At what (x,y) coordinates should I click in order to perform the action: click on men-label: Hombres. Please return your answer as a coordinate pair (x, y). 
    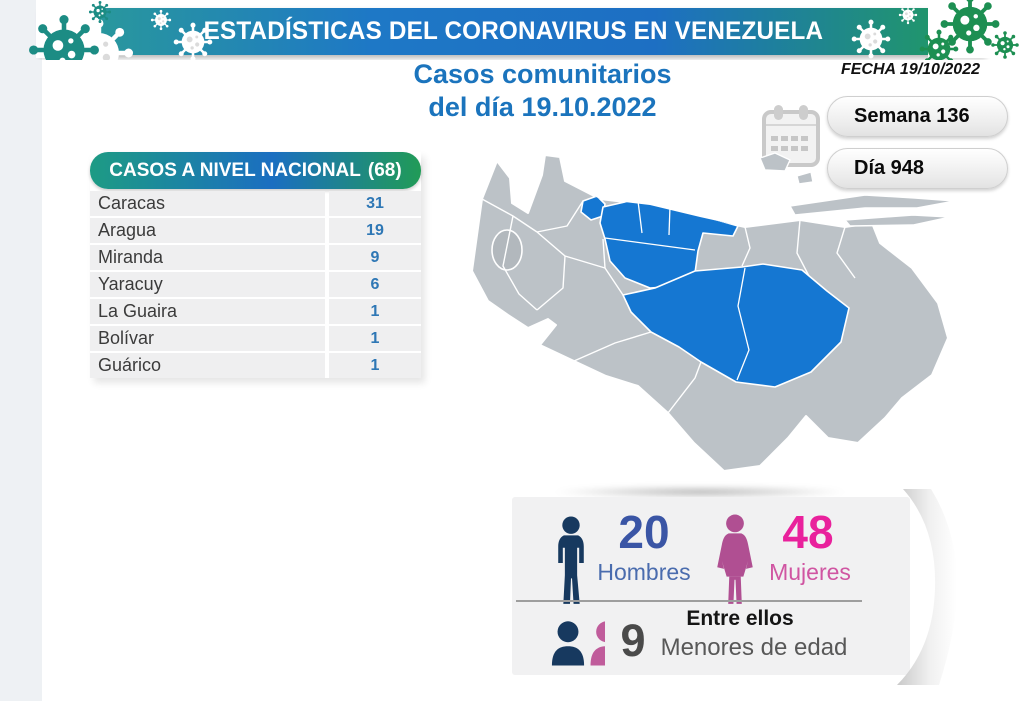
    Looking at the image, I should click on (644, 572).